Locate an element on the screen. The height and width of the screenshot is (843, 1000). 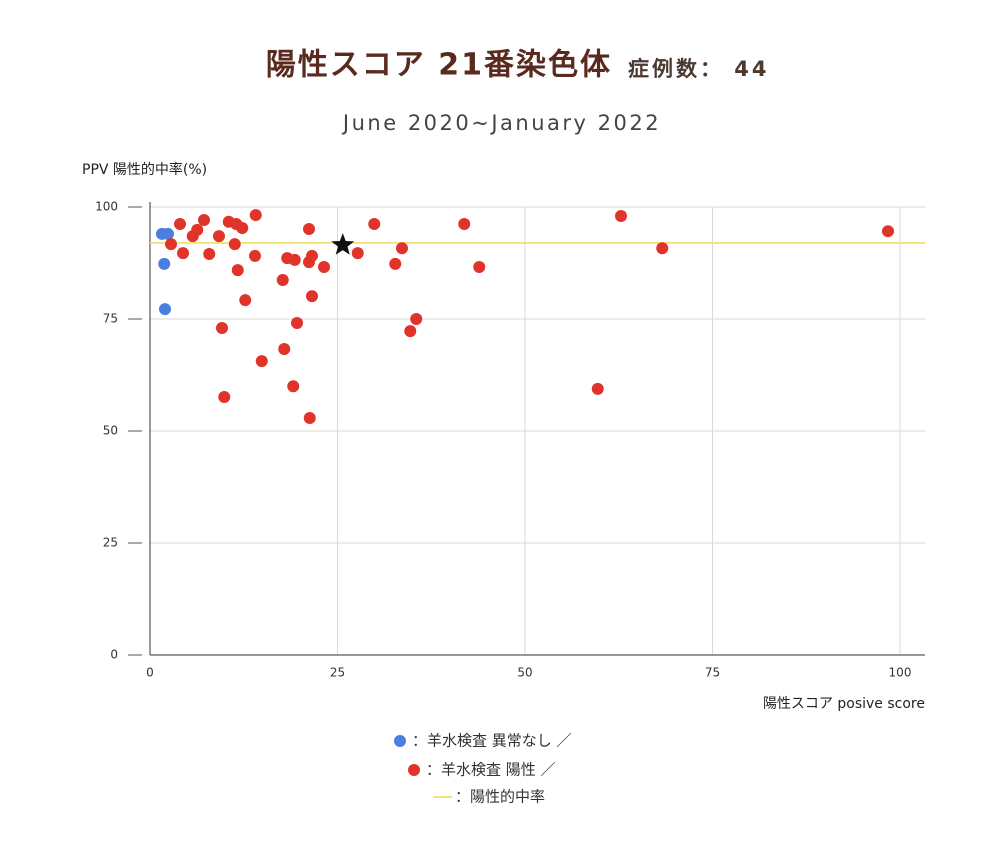
y-tick-label: 100 is located at coordinates (106, 207).